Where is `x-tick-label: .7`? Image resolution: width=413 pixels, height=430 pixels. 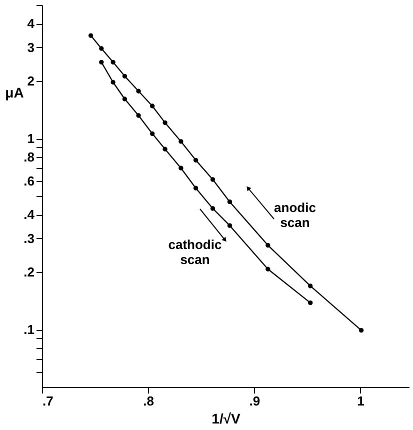
x-tick-label: .7 is located at coordinates (48, 401).